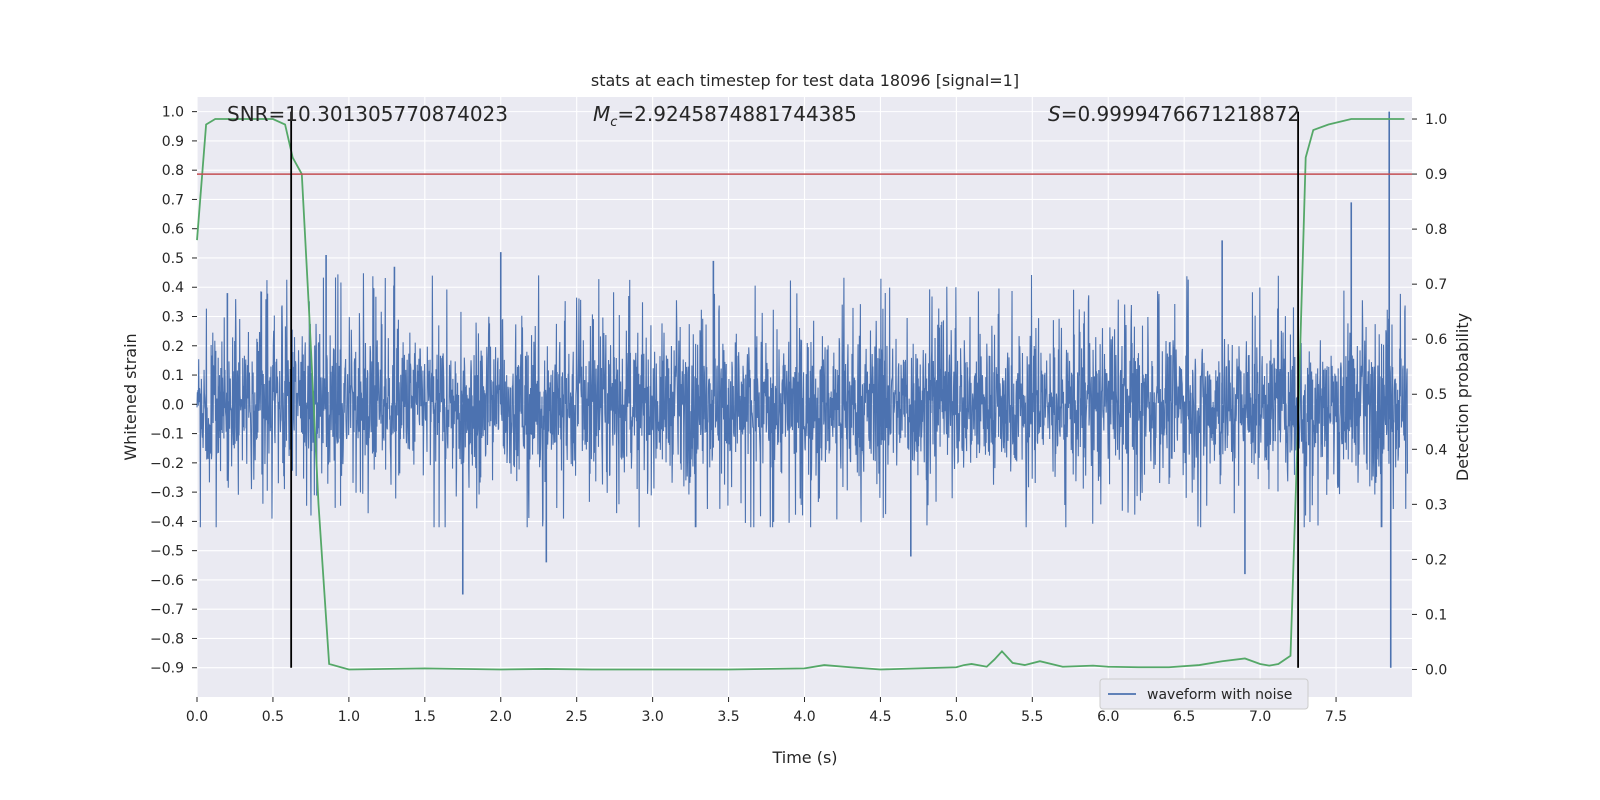  Describe the element at coordinates (173, 113) in the screenshot. I see `y-tick-label: 1.0` at that location.